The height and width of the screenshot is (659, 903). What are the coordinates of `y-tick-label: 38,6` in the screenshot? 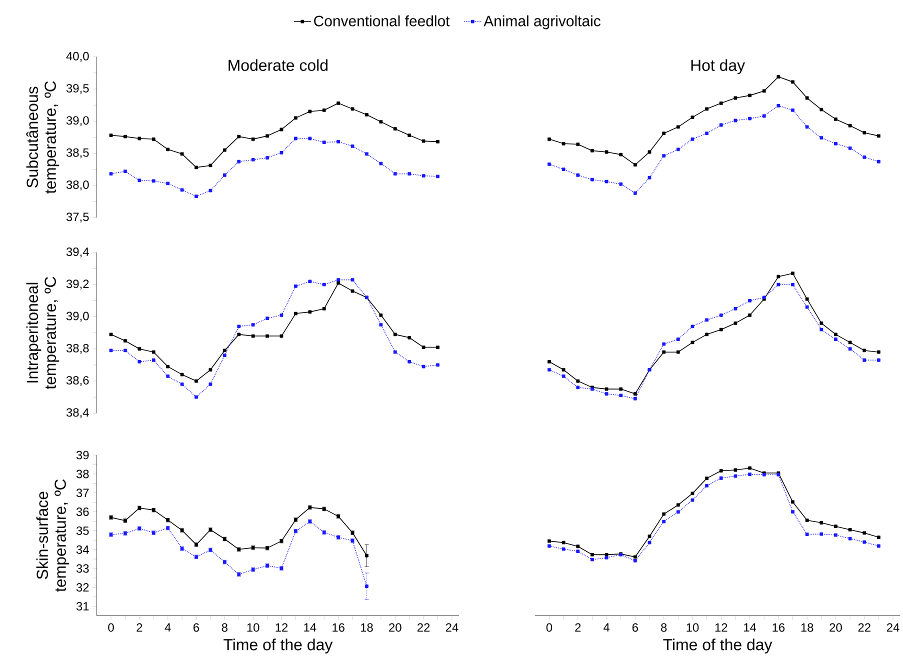 It's located at (77, 381).